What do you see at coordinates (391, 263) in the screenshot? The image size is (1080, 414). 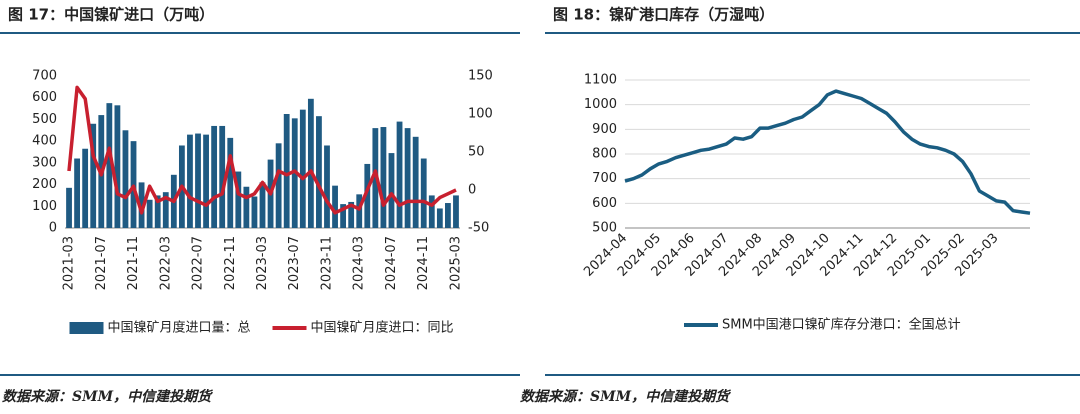 I see `x-tick-label: 2024-07` at bounding box center [391, 263].